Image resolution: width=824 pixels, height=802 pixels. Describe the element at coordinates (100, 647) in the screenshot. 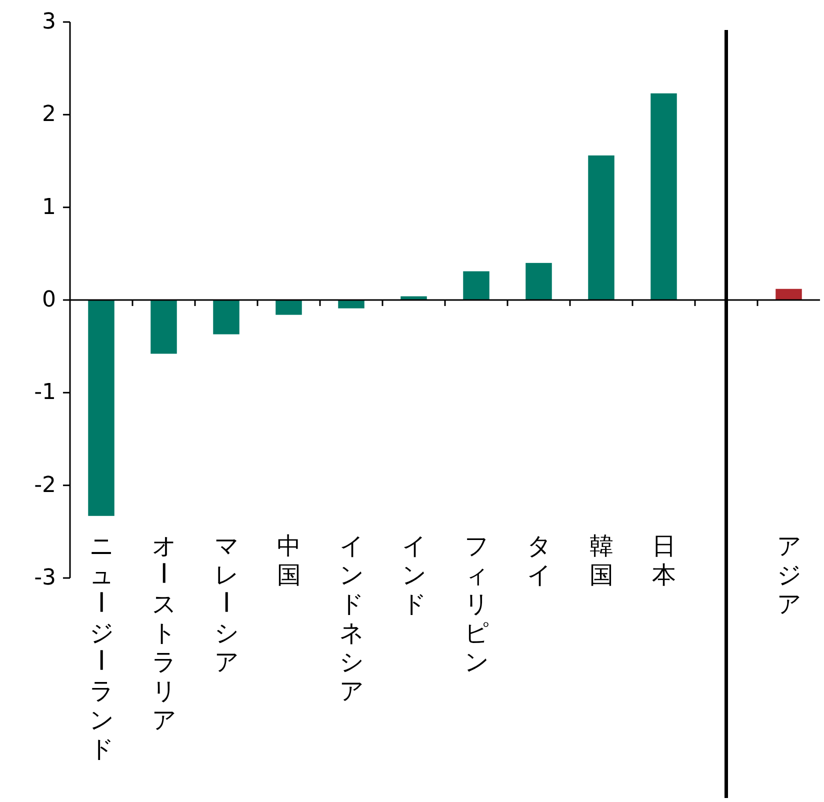

I see `x-tick-label: ニュージーランド` at that location.